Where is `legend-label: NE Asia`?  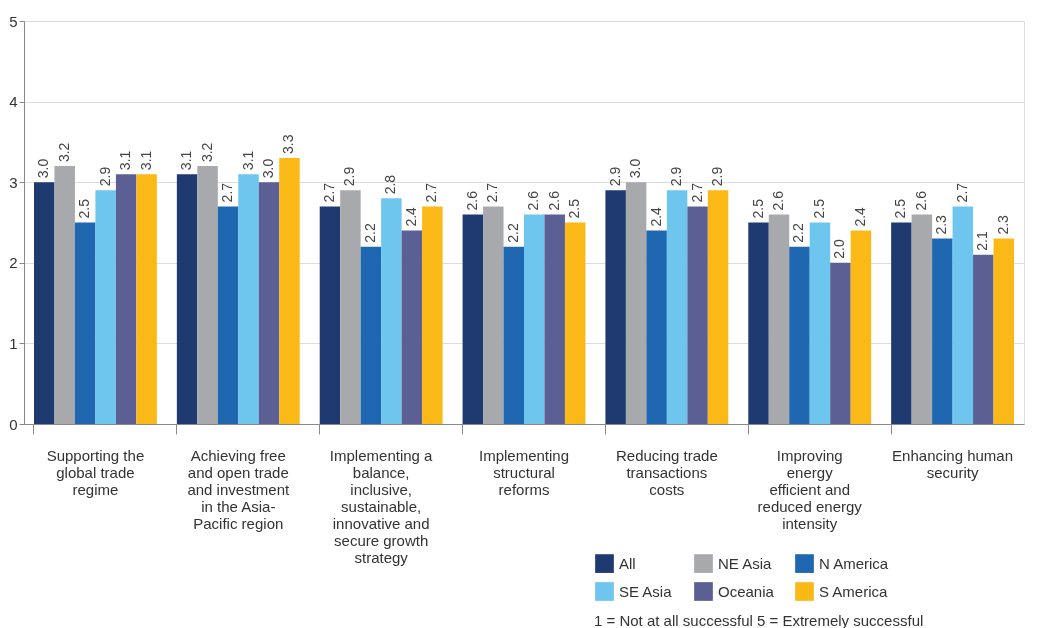
legend-label: NE Asia is located at coordinates (745, 563).